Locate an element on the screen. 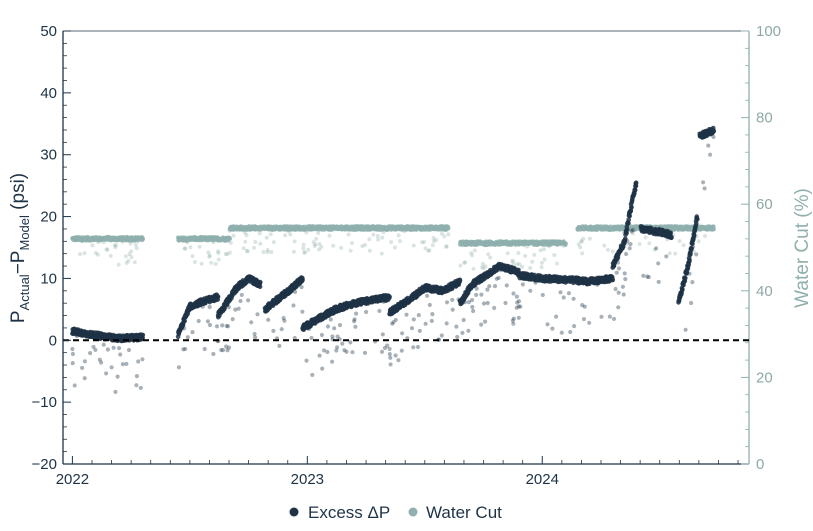 This screenshot has width=813, height=531. water-cut-layer is located at coordinates (393, 247).